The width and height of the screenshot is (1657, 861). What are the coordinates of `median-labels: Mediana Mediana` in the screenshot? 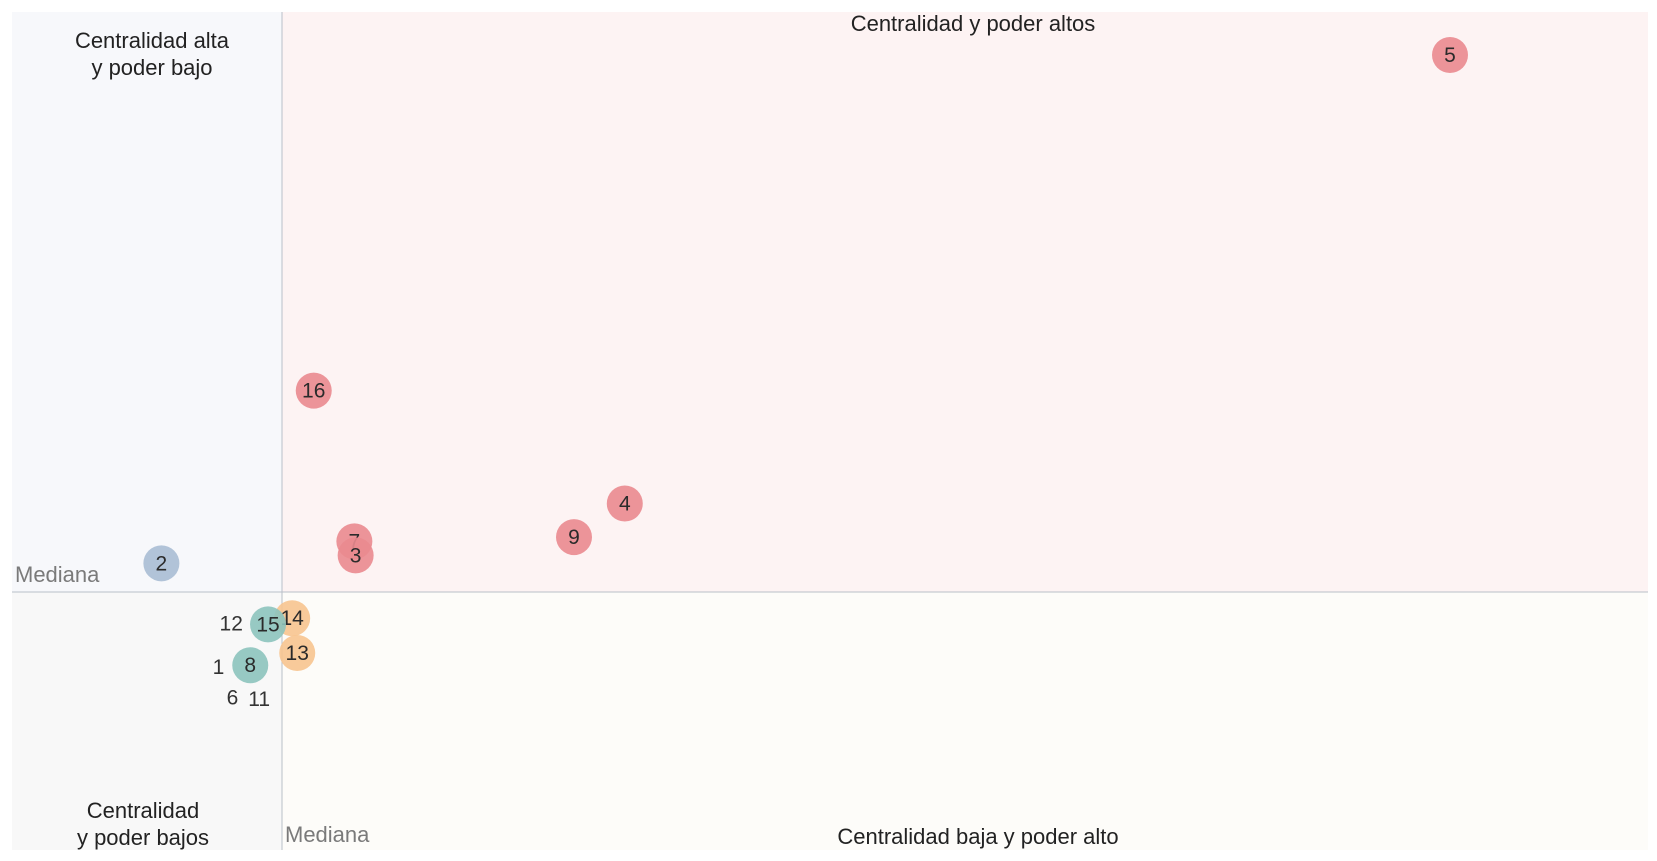 It's located at (192, 704).